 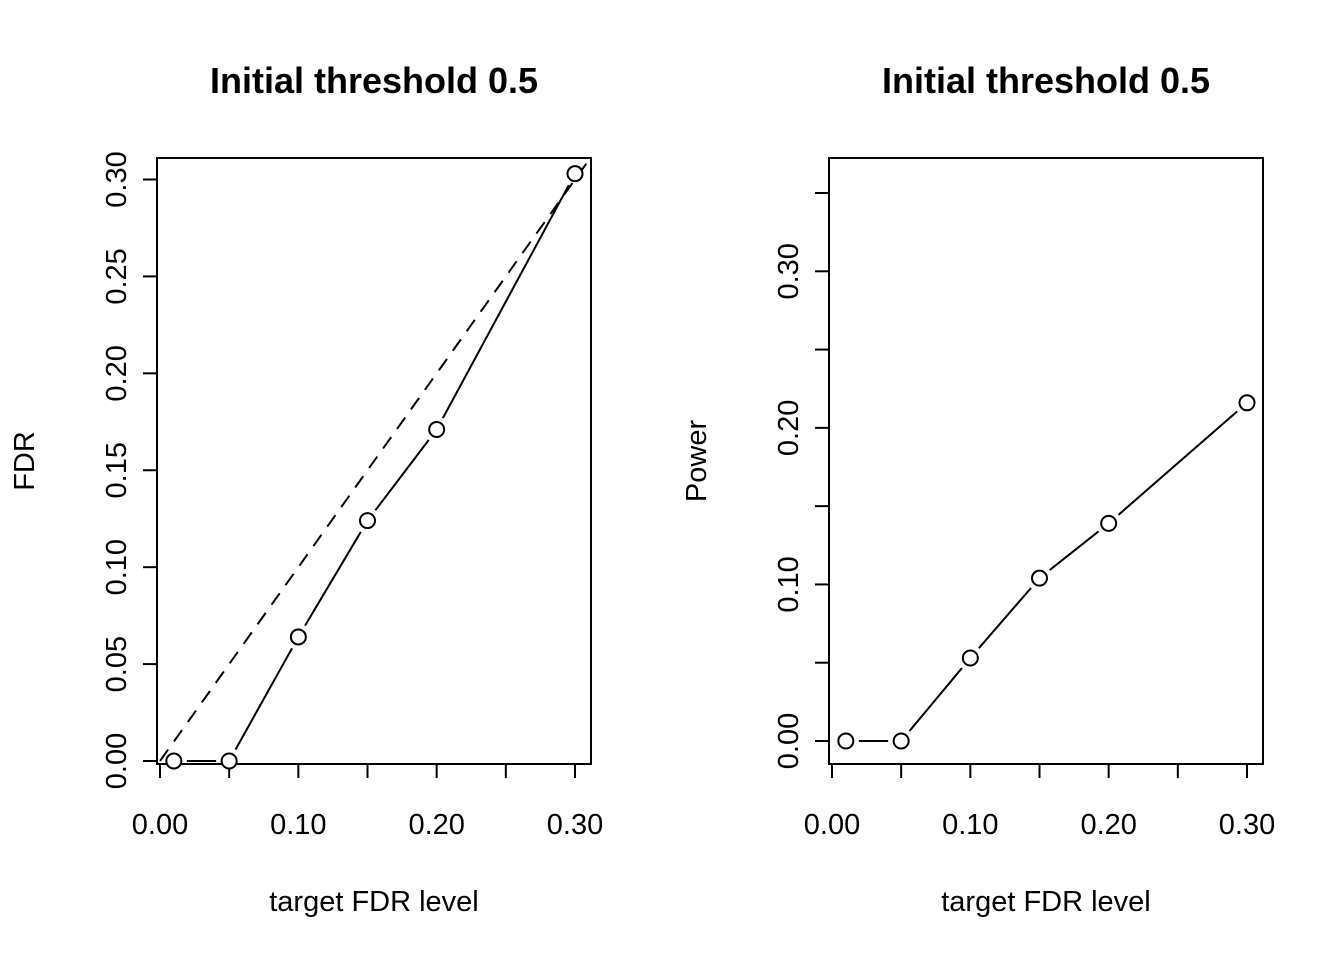 What do you see at coordinates (117, 664) in the screenshot?
I see `y-tick-label: 0.05` at bounding box center [117, 664].